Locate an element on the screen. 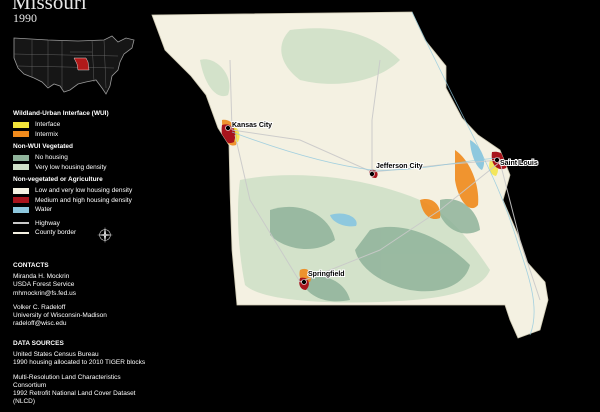 This screenshot has height=412, width=600. contact-email: radeloff@wisc.edu is located at coordinates (40, 324).